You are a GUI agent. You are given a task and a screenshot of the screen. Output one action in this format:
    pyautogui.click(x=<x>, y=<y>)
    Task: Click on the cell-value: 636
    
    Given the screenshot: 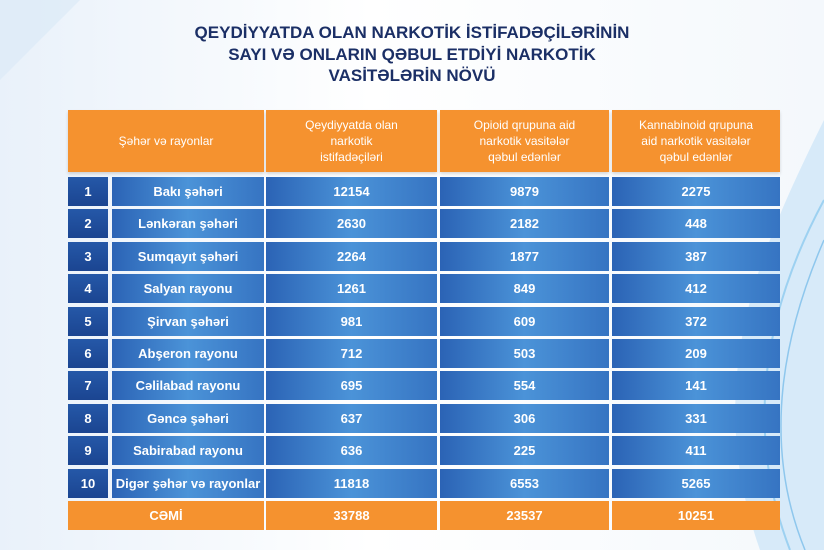 What is the action you would take?
    pyautogui.click(x=351, y=451)
    